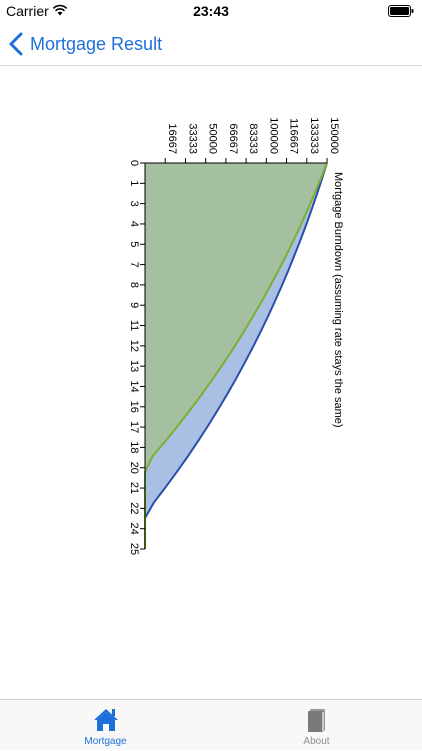 The height and width of the screenshot is (751, 422). What do you see at coordinates (16, 44) in the screenshot?
I see `chevron-left-icon` at bounding box center [16, 44].